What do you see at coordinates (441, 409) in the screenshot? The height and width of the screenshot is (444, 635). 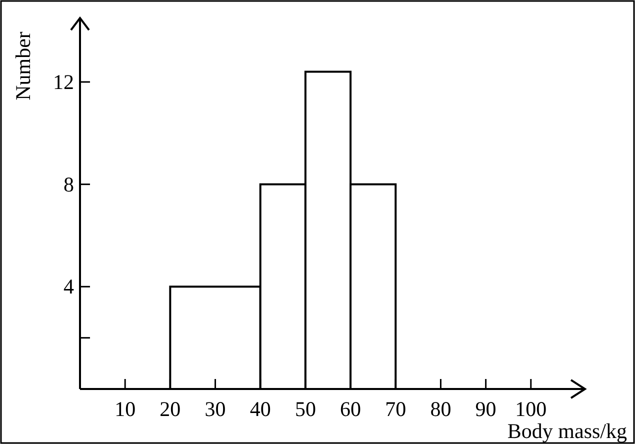 I see `x-tick-label: 80` at bounding box center [441, 409].